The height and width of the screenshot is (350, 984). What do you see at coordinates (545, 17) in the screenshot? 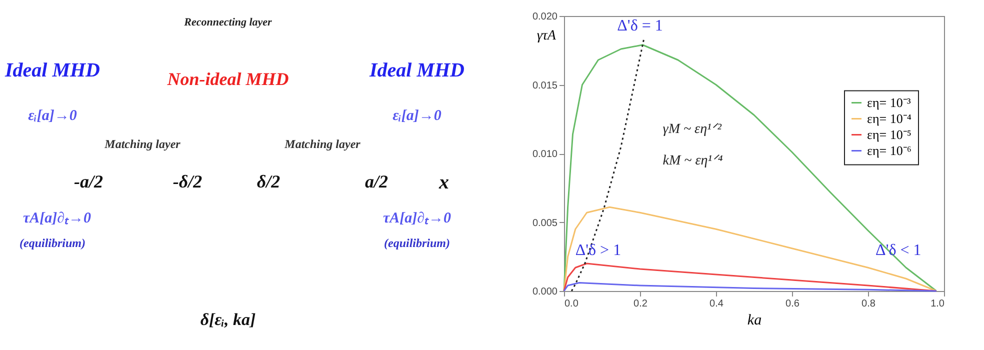
I see `y-tick-label: 0.020` at bounding box center [545, 17].